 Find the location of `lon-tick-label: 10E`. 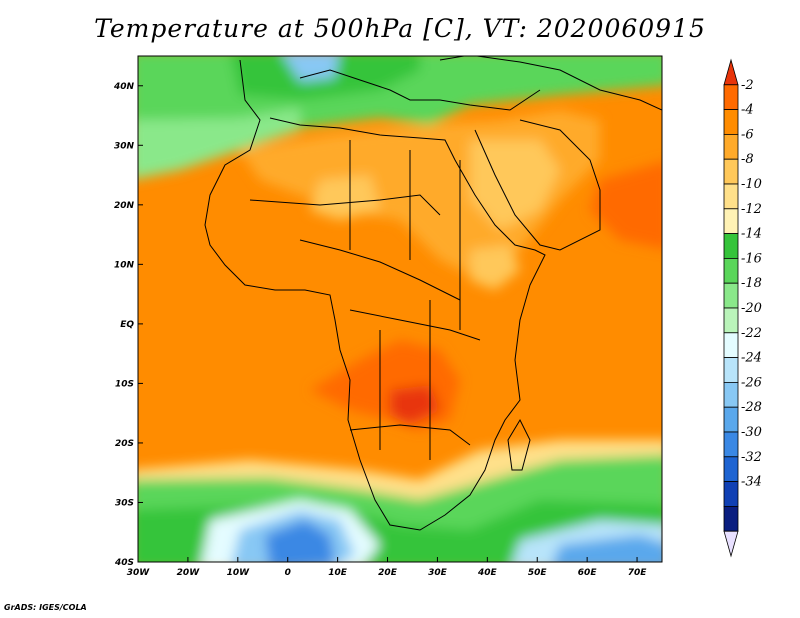

lon-tick-label: 10E is located at coordinates (338, 573).